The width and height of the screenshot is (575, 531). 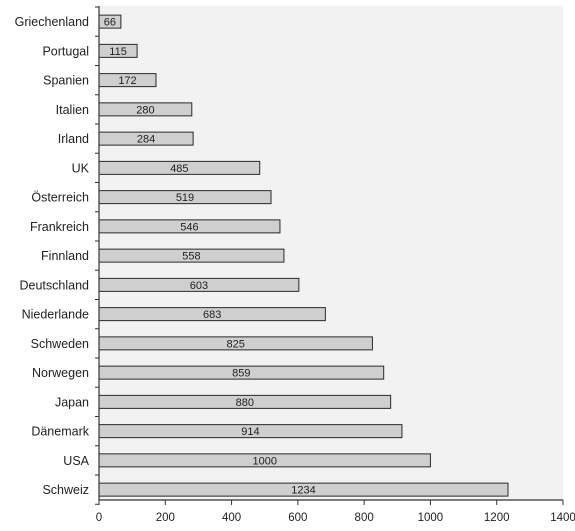 I want to click on category-label: Griechenland, so click(x=52, y=22).